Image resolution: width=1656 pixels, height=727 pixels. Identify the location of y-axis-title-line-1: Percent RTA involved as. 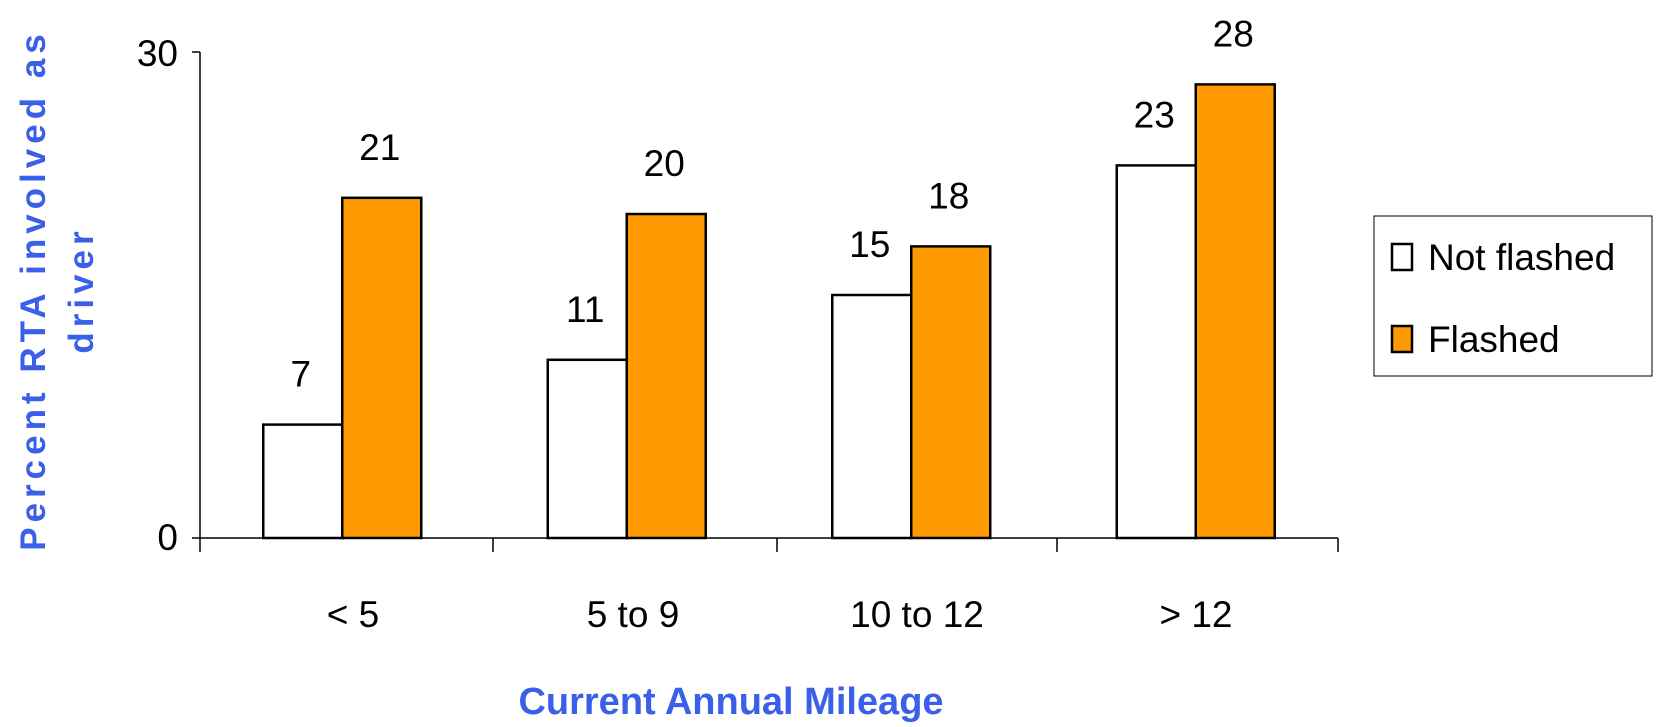
(33, 290).